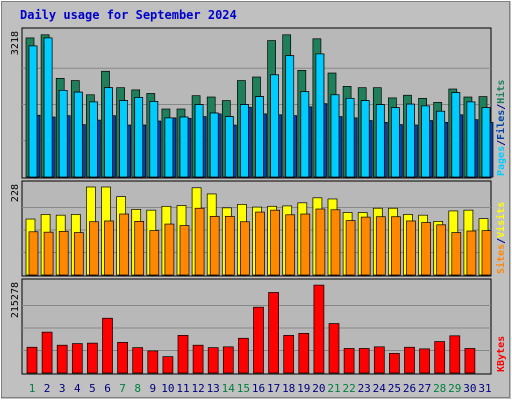 The width and height of the screenshot is (512, 400). What do you see at coordinates (380, 388) in the screenshot?
I see `x-label: 24` at bounding box center [380, 388].